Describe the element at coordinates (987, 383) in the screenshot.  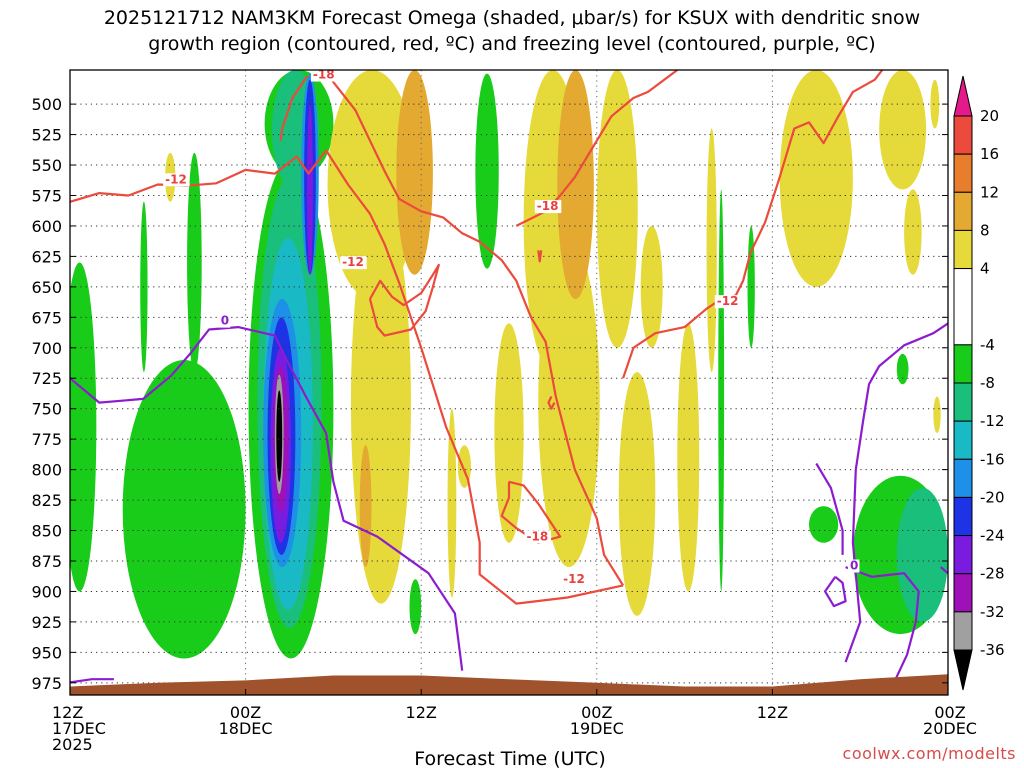
I see `colorbar-label--8: -8` at that location.